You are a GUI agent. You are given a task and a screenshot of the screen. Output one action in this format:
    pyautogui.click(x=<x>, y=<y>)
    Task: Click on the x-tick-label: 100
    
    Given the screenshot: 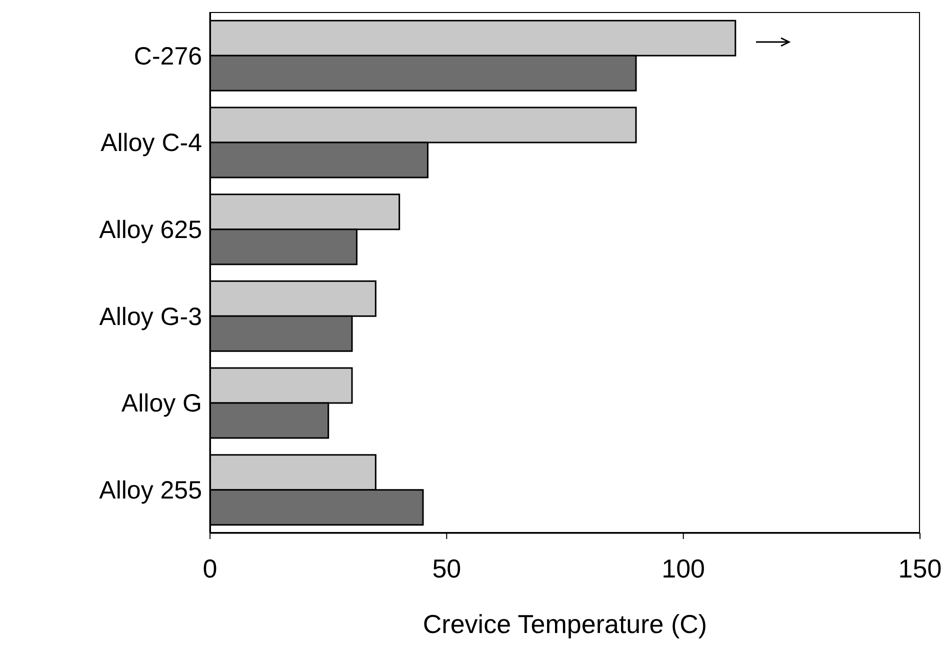 What is the action you would take?
    pyautogui.click(x=684, y=568)
    